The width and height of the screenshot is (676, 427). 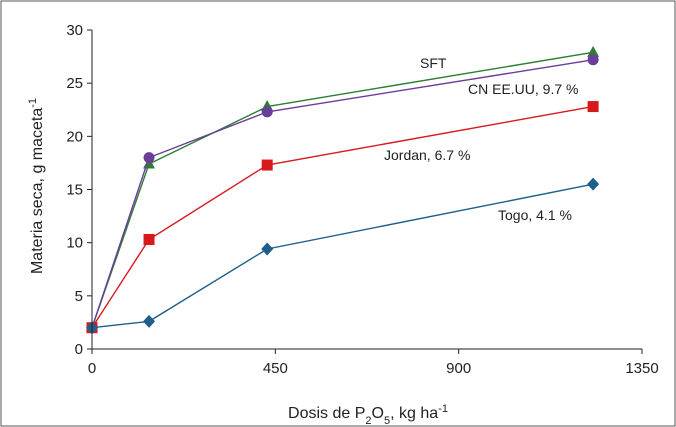 I want to click on series-label: Togo, 4.1 %, so click(x=535, y=215).